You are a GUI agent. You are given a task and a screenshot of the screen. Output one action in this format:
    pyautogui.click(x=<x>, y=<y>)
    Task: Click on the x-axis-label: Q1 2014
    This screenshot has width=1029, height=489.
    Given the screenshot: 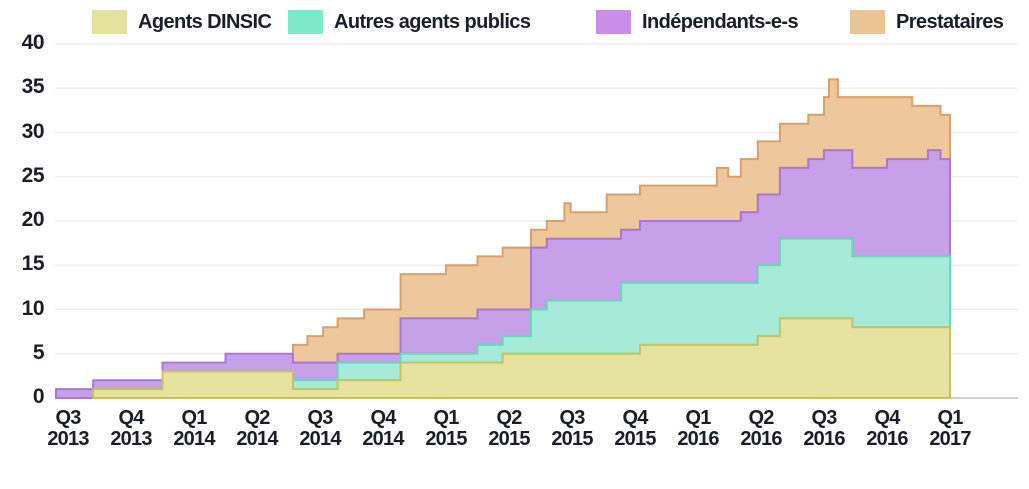 What is the action you would take?
    pyautogui.click(x=194, y=429)
    